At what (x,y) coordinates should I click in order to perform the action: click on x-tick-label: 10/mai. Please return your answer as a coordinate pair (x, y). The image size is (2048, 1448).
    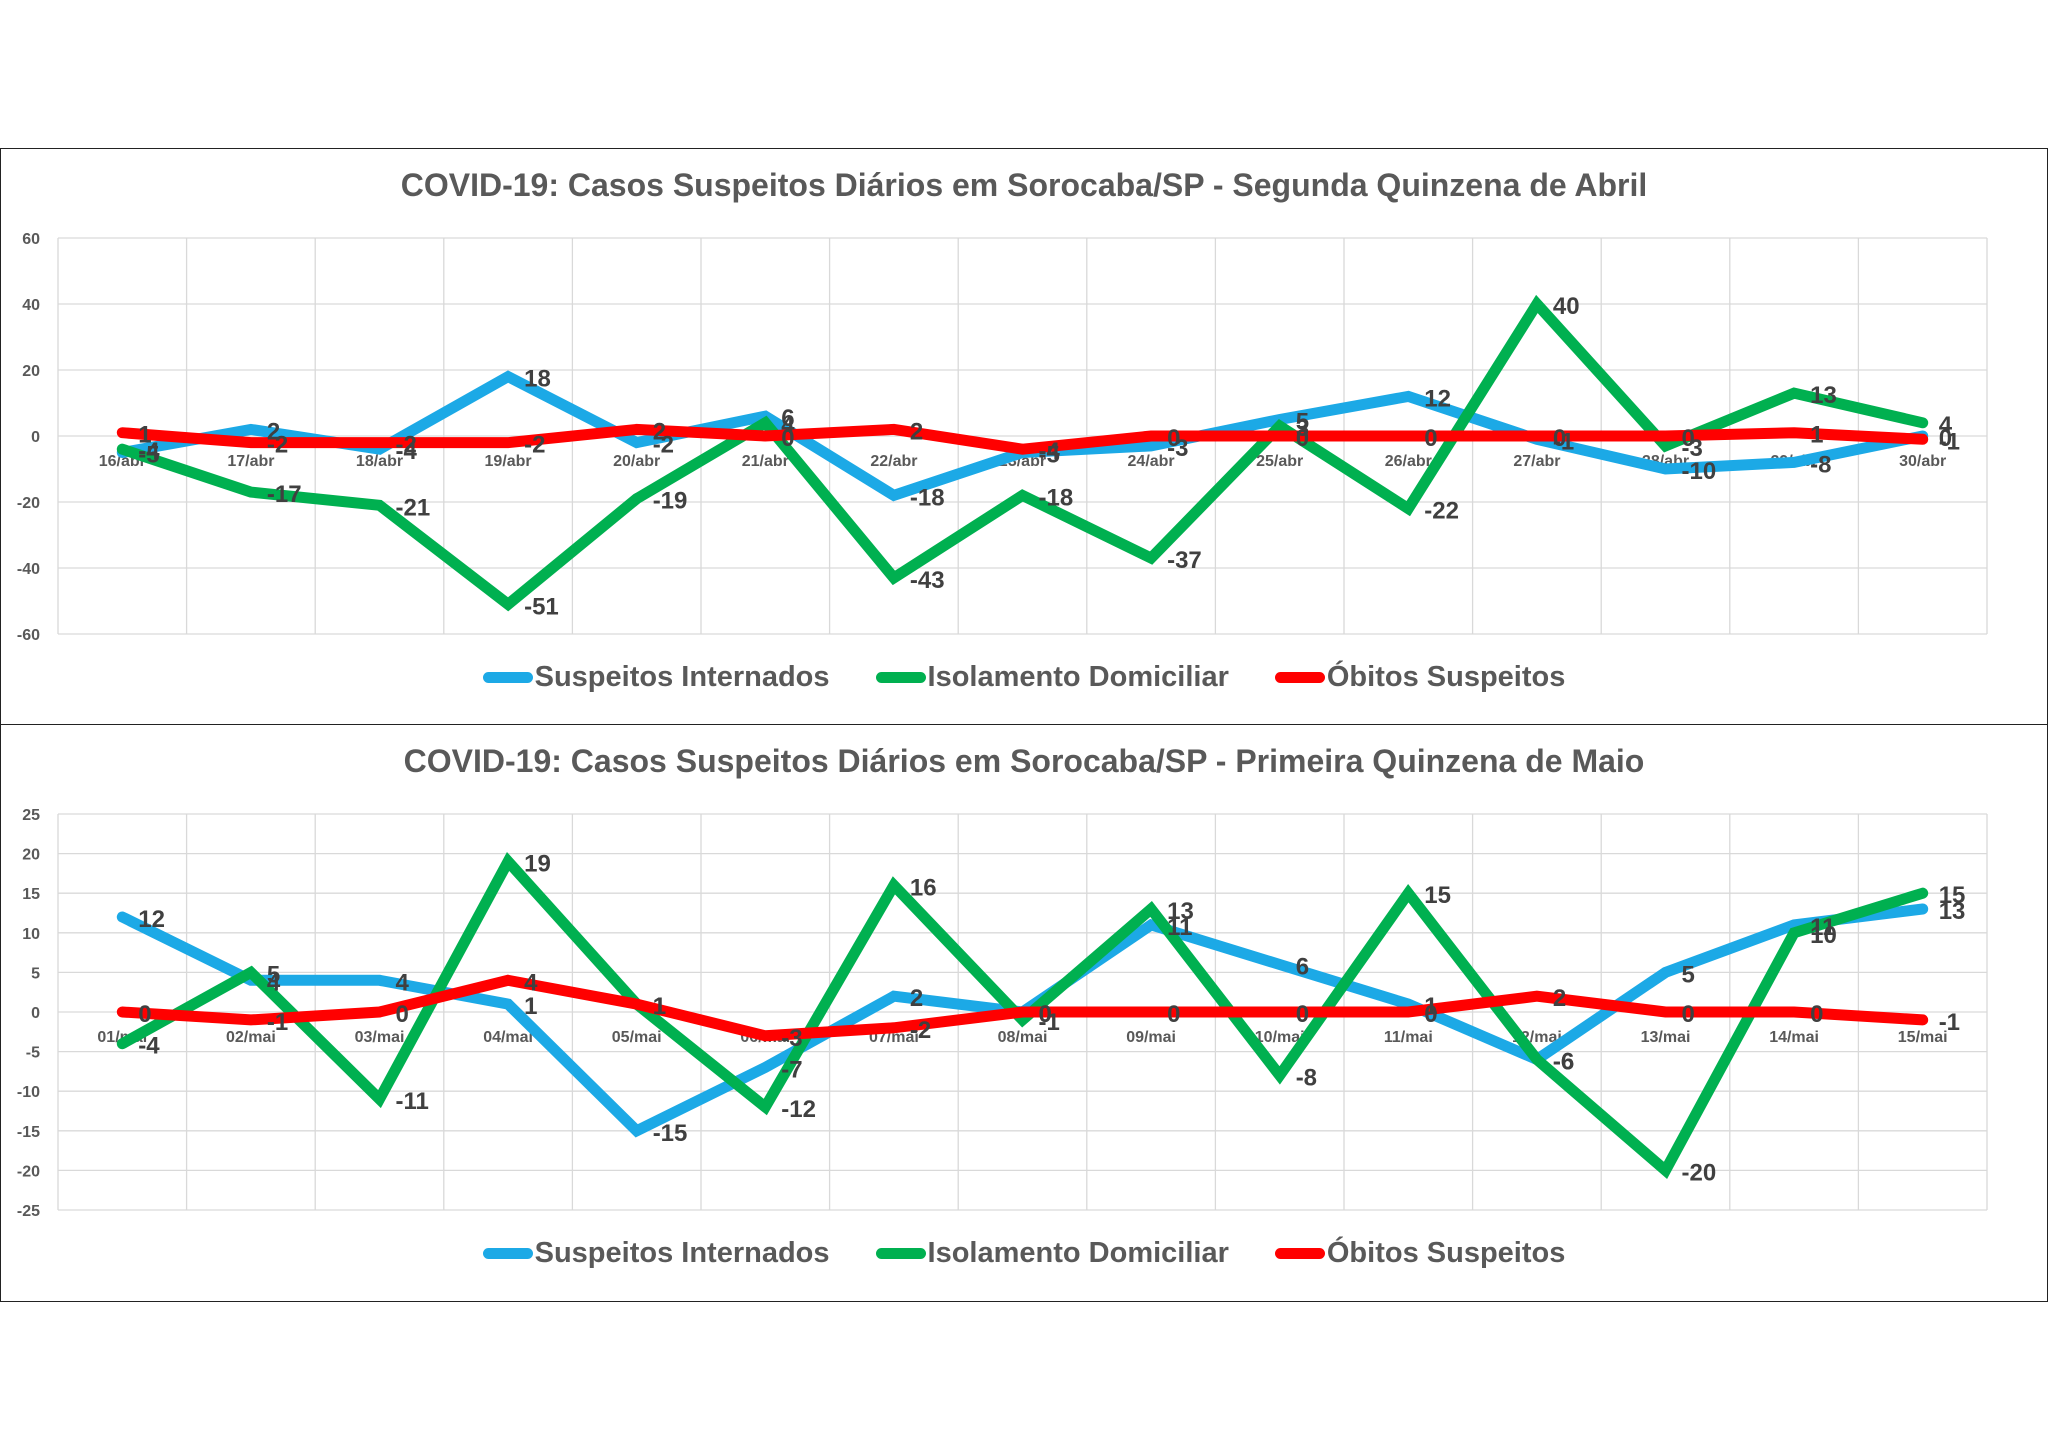
    Looking at the image, I should click on (1280, 1037).